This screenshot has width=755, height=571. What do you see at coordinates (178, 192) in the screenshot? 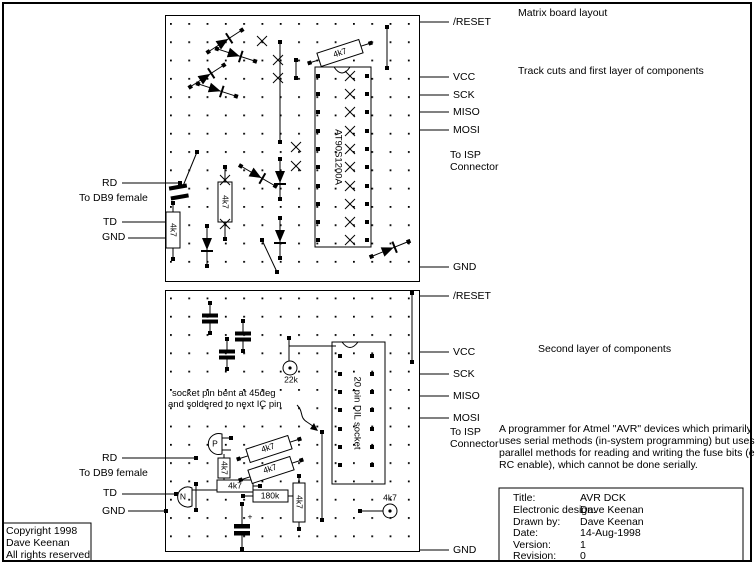
I see `capacitor` at bounding box center [178, 192].